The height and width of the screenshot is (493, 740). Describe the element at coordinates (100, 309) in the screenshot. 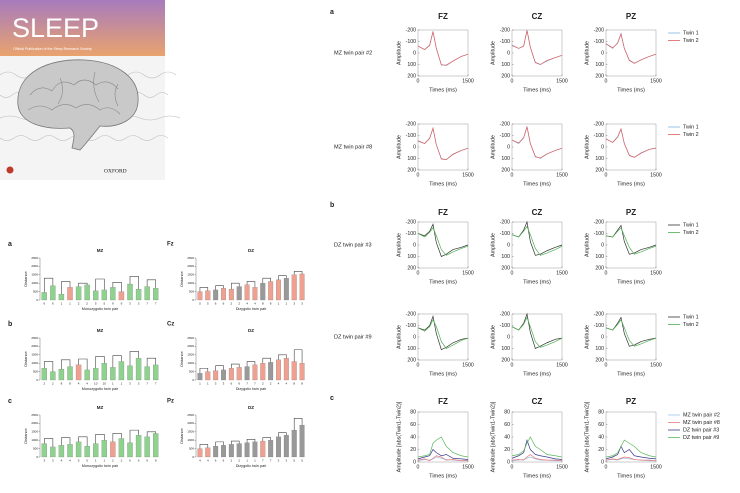

I see `x-axis-label: Monozygotic twin pair` at that location.